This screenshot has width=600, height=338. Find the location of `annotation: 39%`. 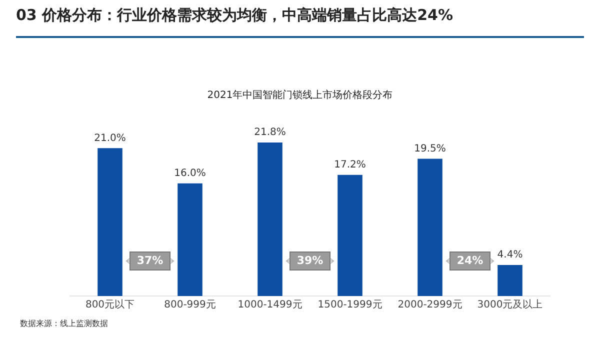

annotation: 39% is located at coordinates (310, 260).